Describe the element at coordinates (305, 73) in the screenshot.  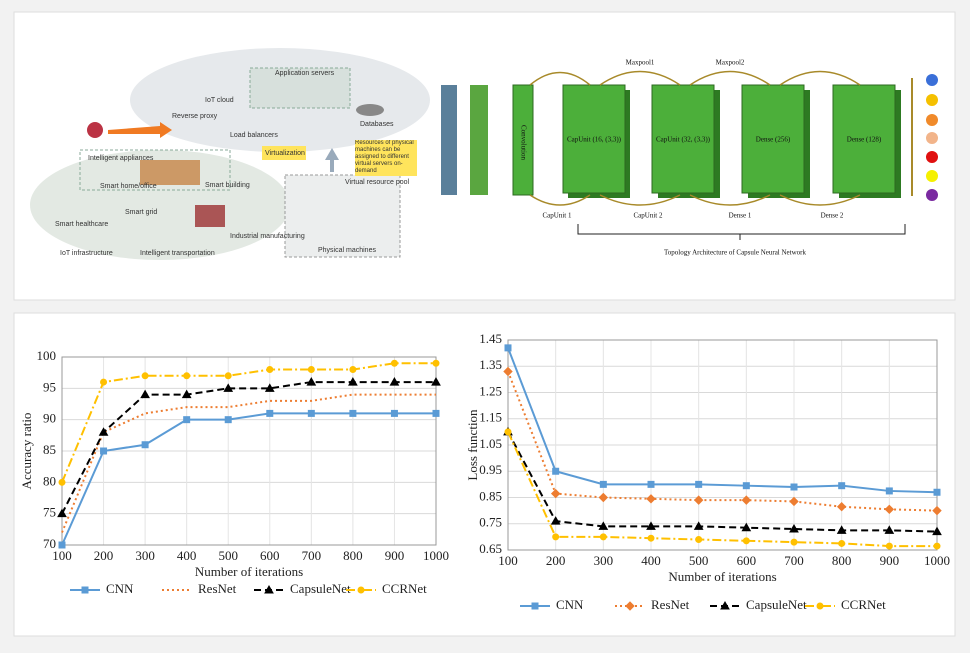
I see `label: Application servers` at that location.